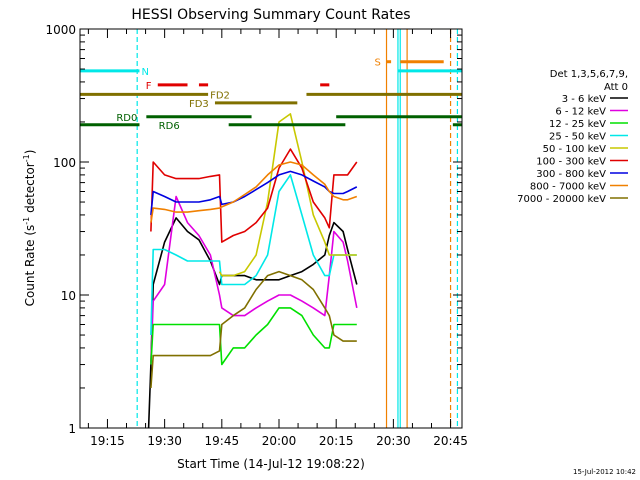 The width and height of the screenshot is (640, 480). I want to click on y-tick-label: 100, so click(64, 163).